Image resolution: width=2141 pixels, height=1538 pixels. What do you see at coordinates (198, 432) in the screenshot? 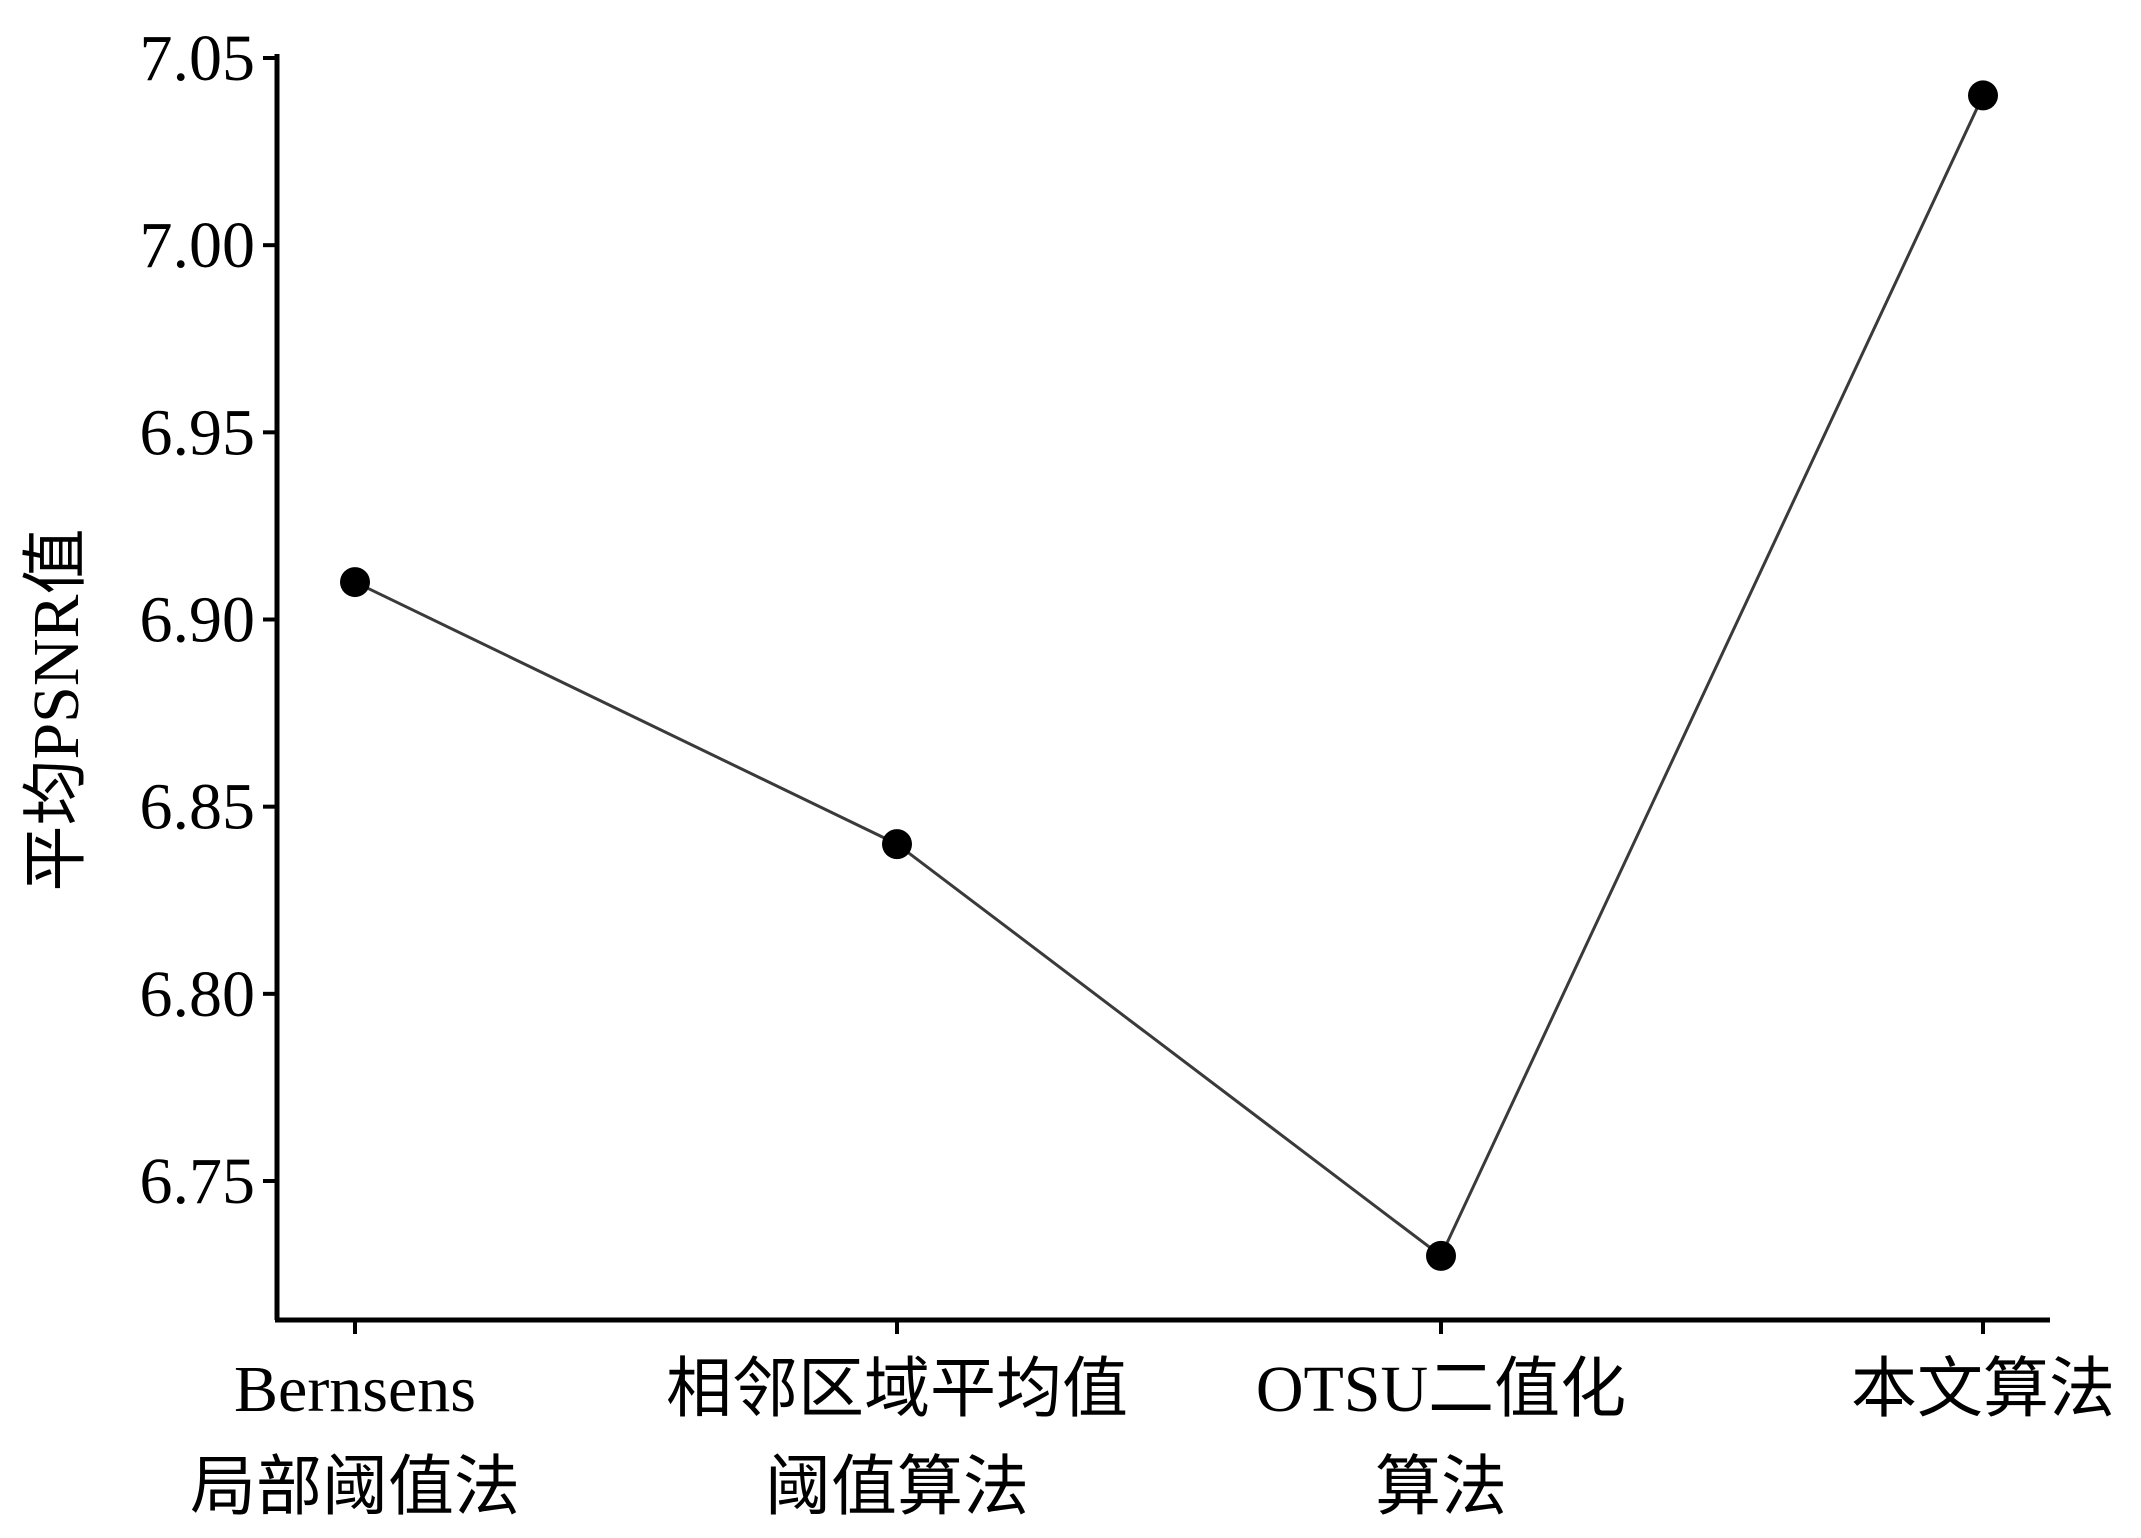
I see `y-tick-label: 6.95` at bounding box center [198, 432].